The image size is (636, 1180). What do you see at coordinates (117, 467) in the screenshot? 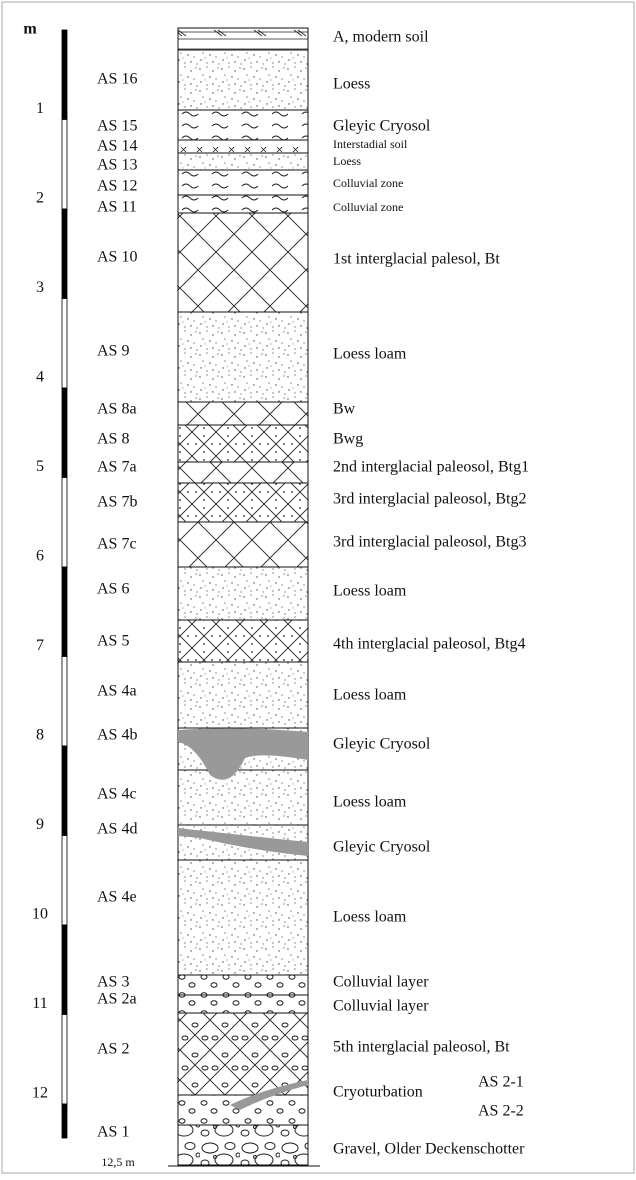
I see `layer-code: AS 7a` at bounding box center [117, 467].